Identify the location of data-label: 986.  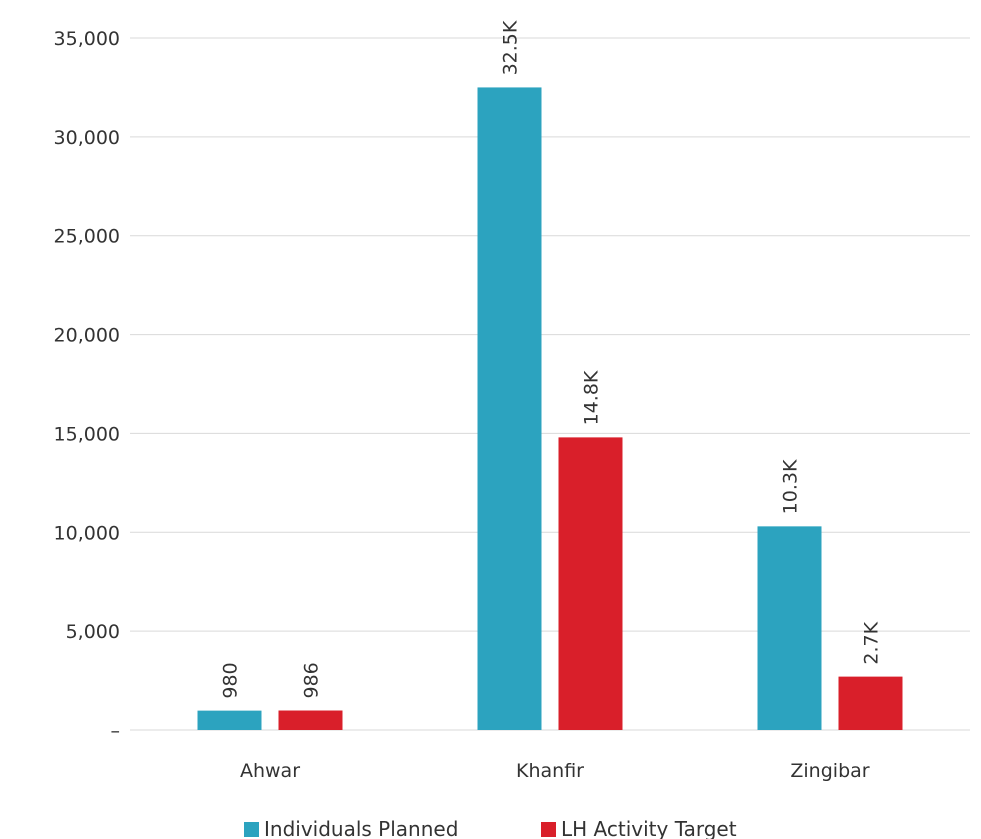
(312, 680).